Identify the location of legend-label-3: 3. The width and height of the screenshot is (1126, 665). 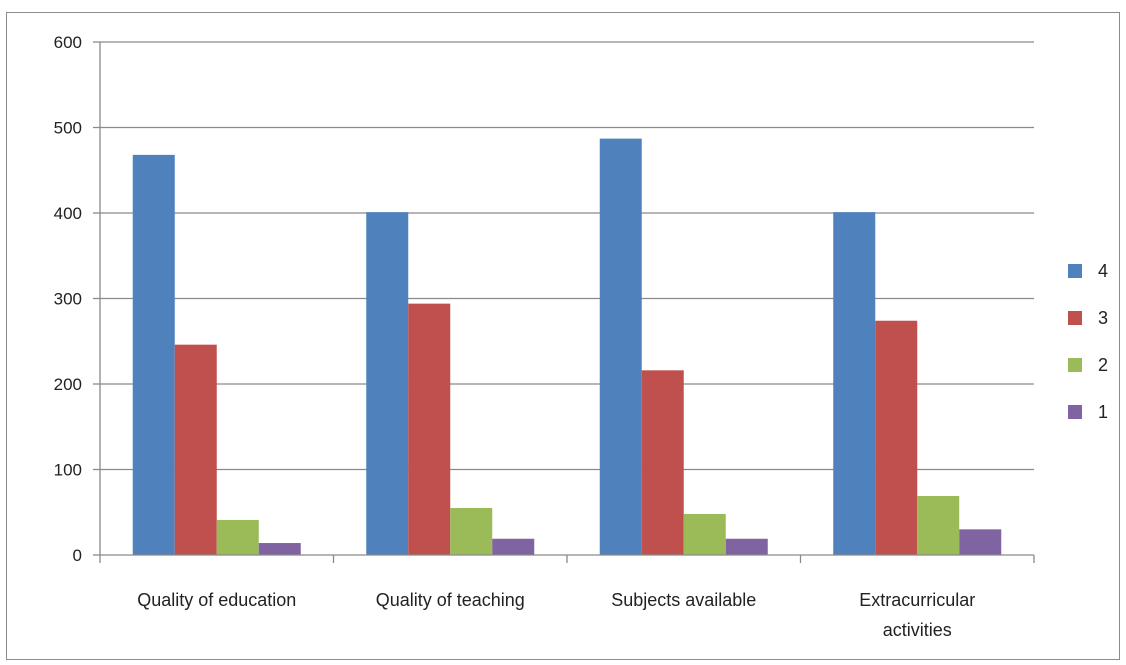
(1103, 318).